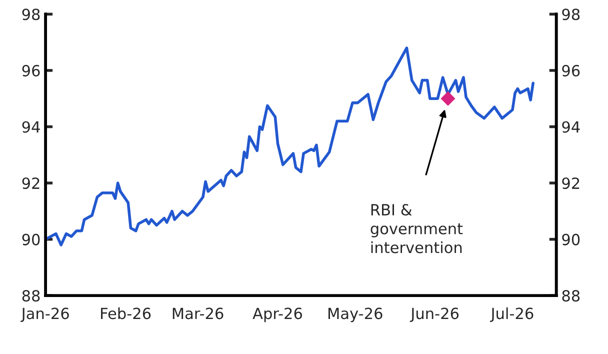  What do you see at coordinates (355, 315) in the screenshot?
I see `x-tick-label: May-26` at bounding box center [355, 315].